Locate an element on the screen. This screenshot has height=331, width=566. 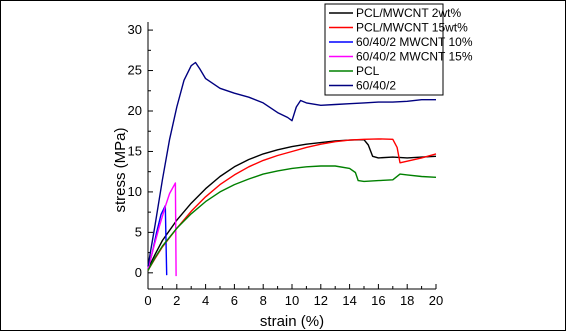
legend-label: PCL is located at coordinates (368, 71).